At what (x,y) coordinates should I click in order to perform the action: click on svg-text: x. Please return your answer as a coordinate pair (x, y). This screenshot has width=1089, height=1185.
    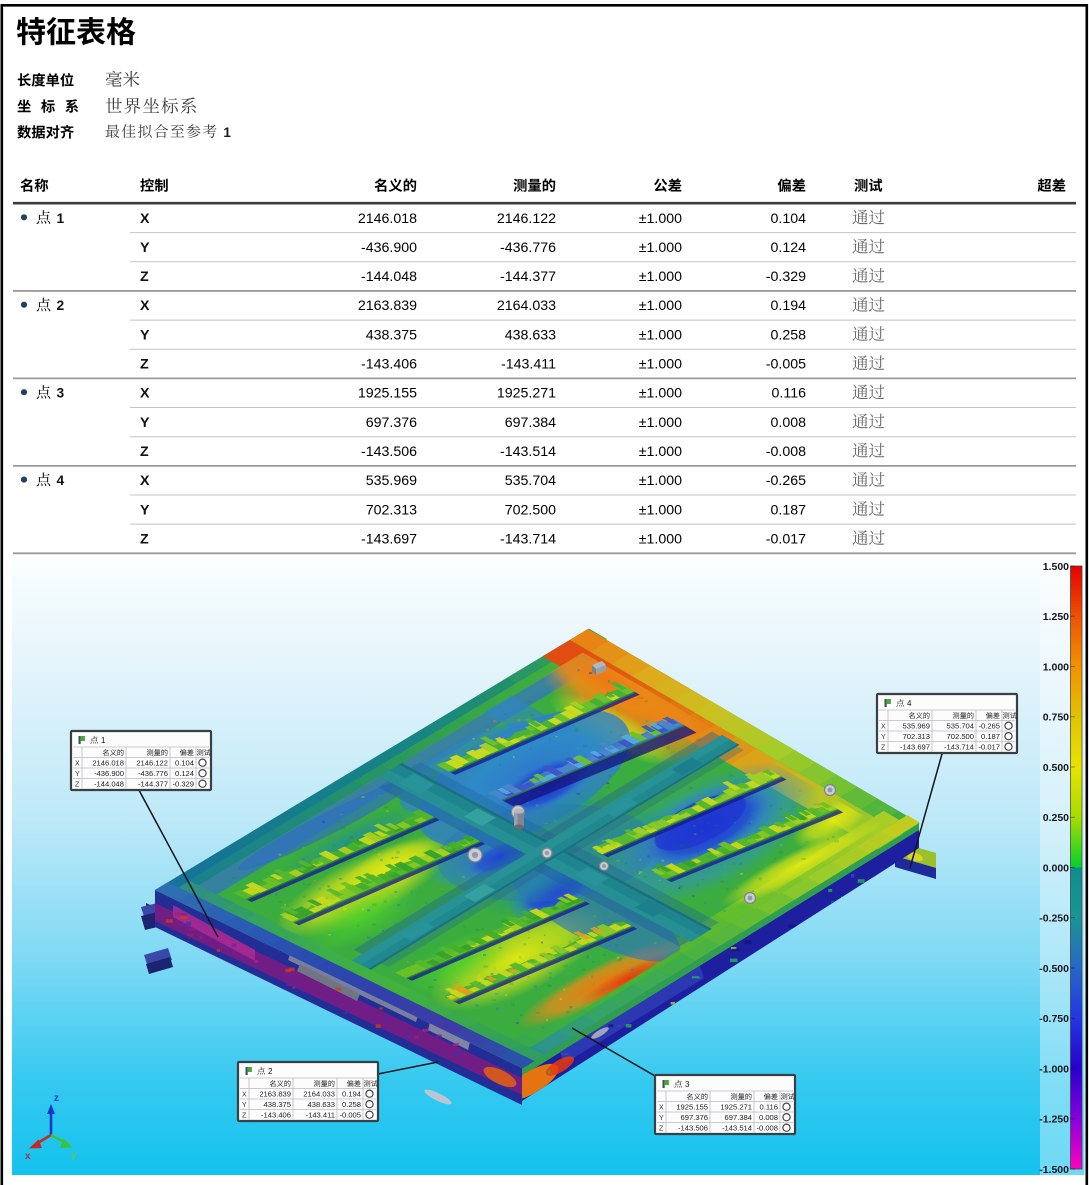
    Looking at the image, I should click on (28, 1156).